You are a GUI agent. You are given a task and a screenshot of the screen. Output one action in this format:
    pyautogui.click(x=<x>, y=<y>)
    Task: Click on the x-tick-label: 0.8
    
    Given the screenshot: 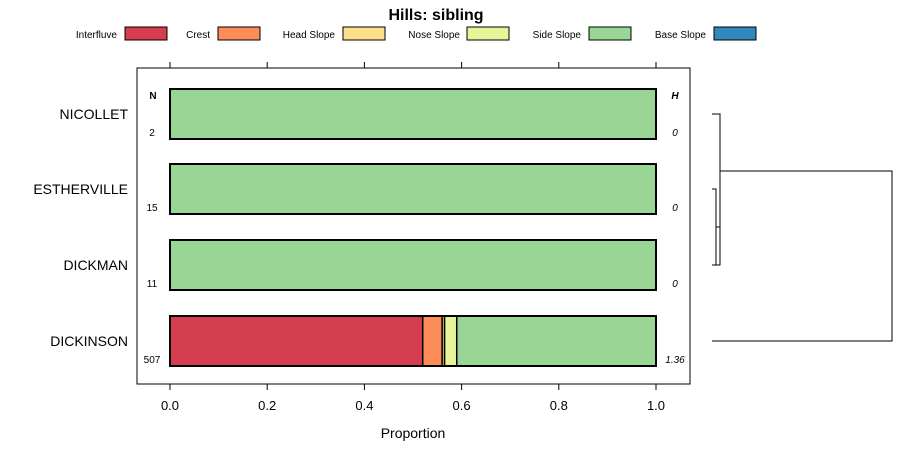 What is the action you would take?
    pyautogui.click(x=559, y=405)
    